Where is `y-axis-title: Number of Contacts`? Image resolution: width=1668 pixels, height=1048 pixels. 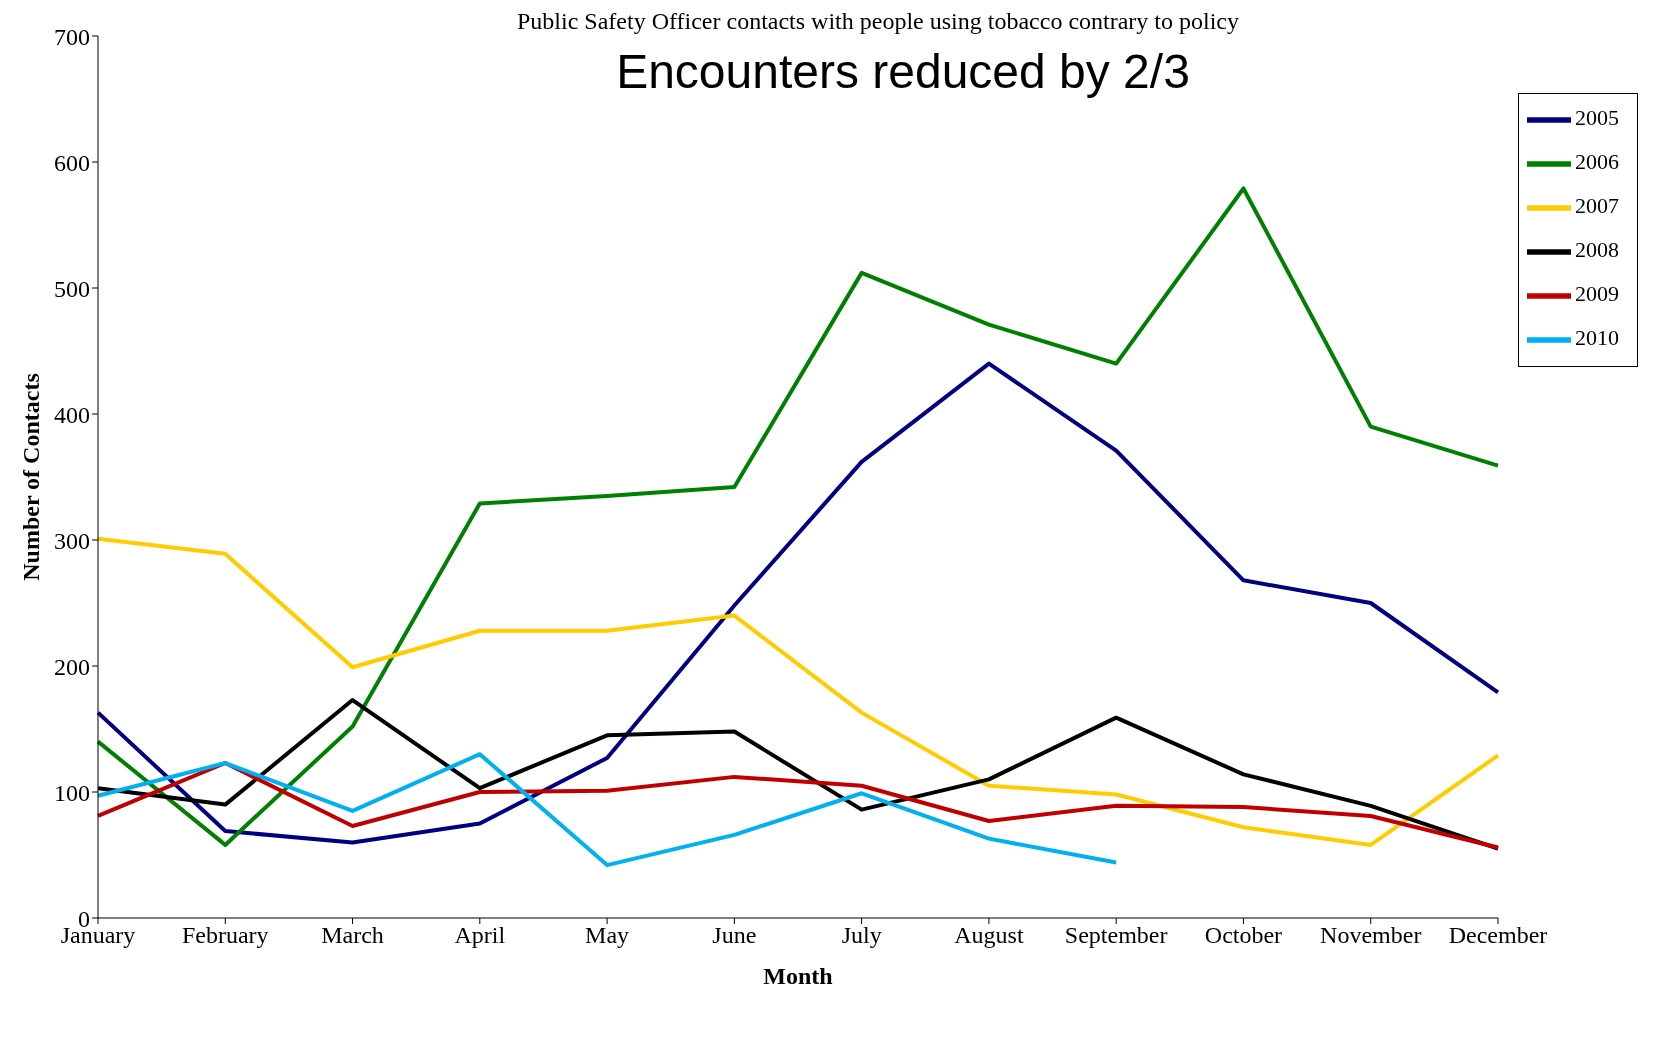
y-axis-title: Number of Contacts is located at coordinates (30, 477).